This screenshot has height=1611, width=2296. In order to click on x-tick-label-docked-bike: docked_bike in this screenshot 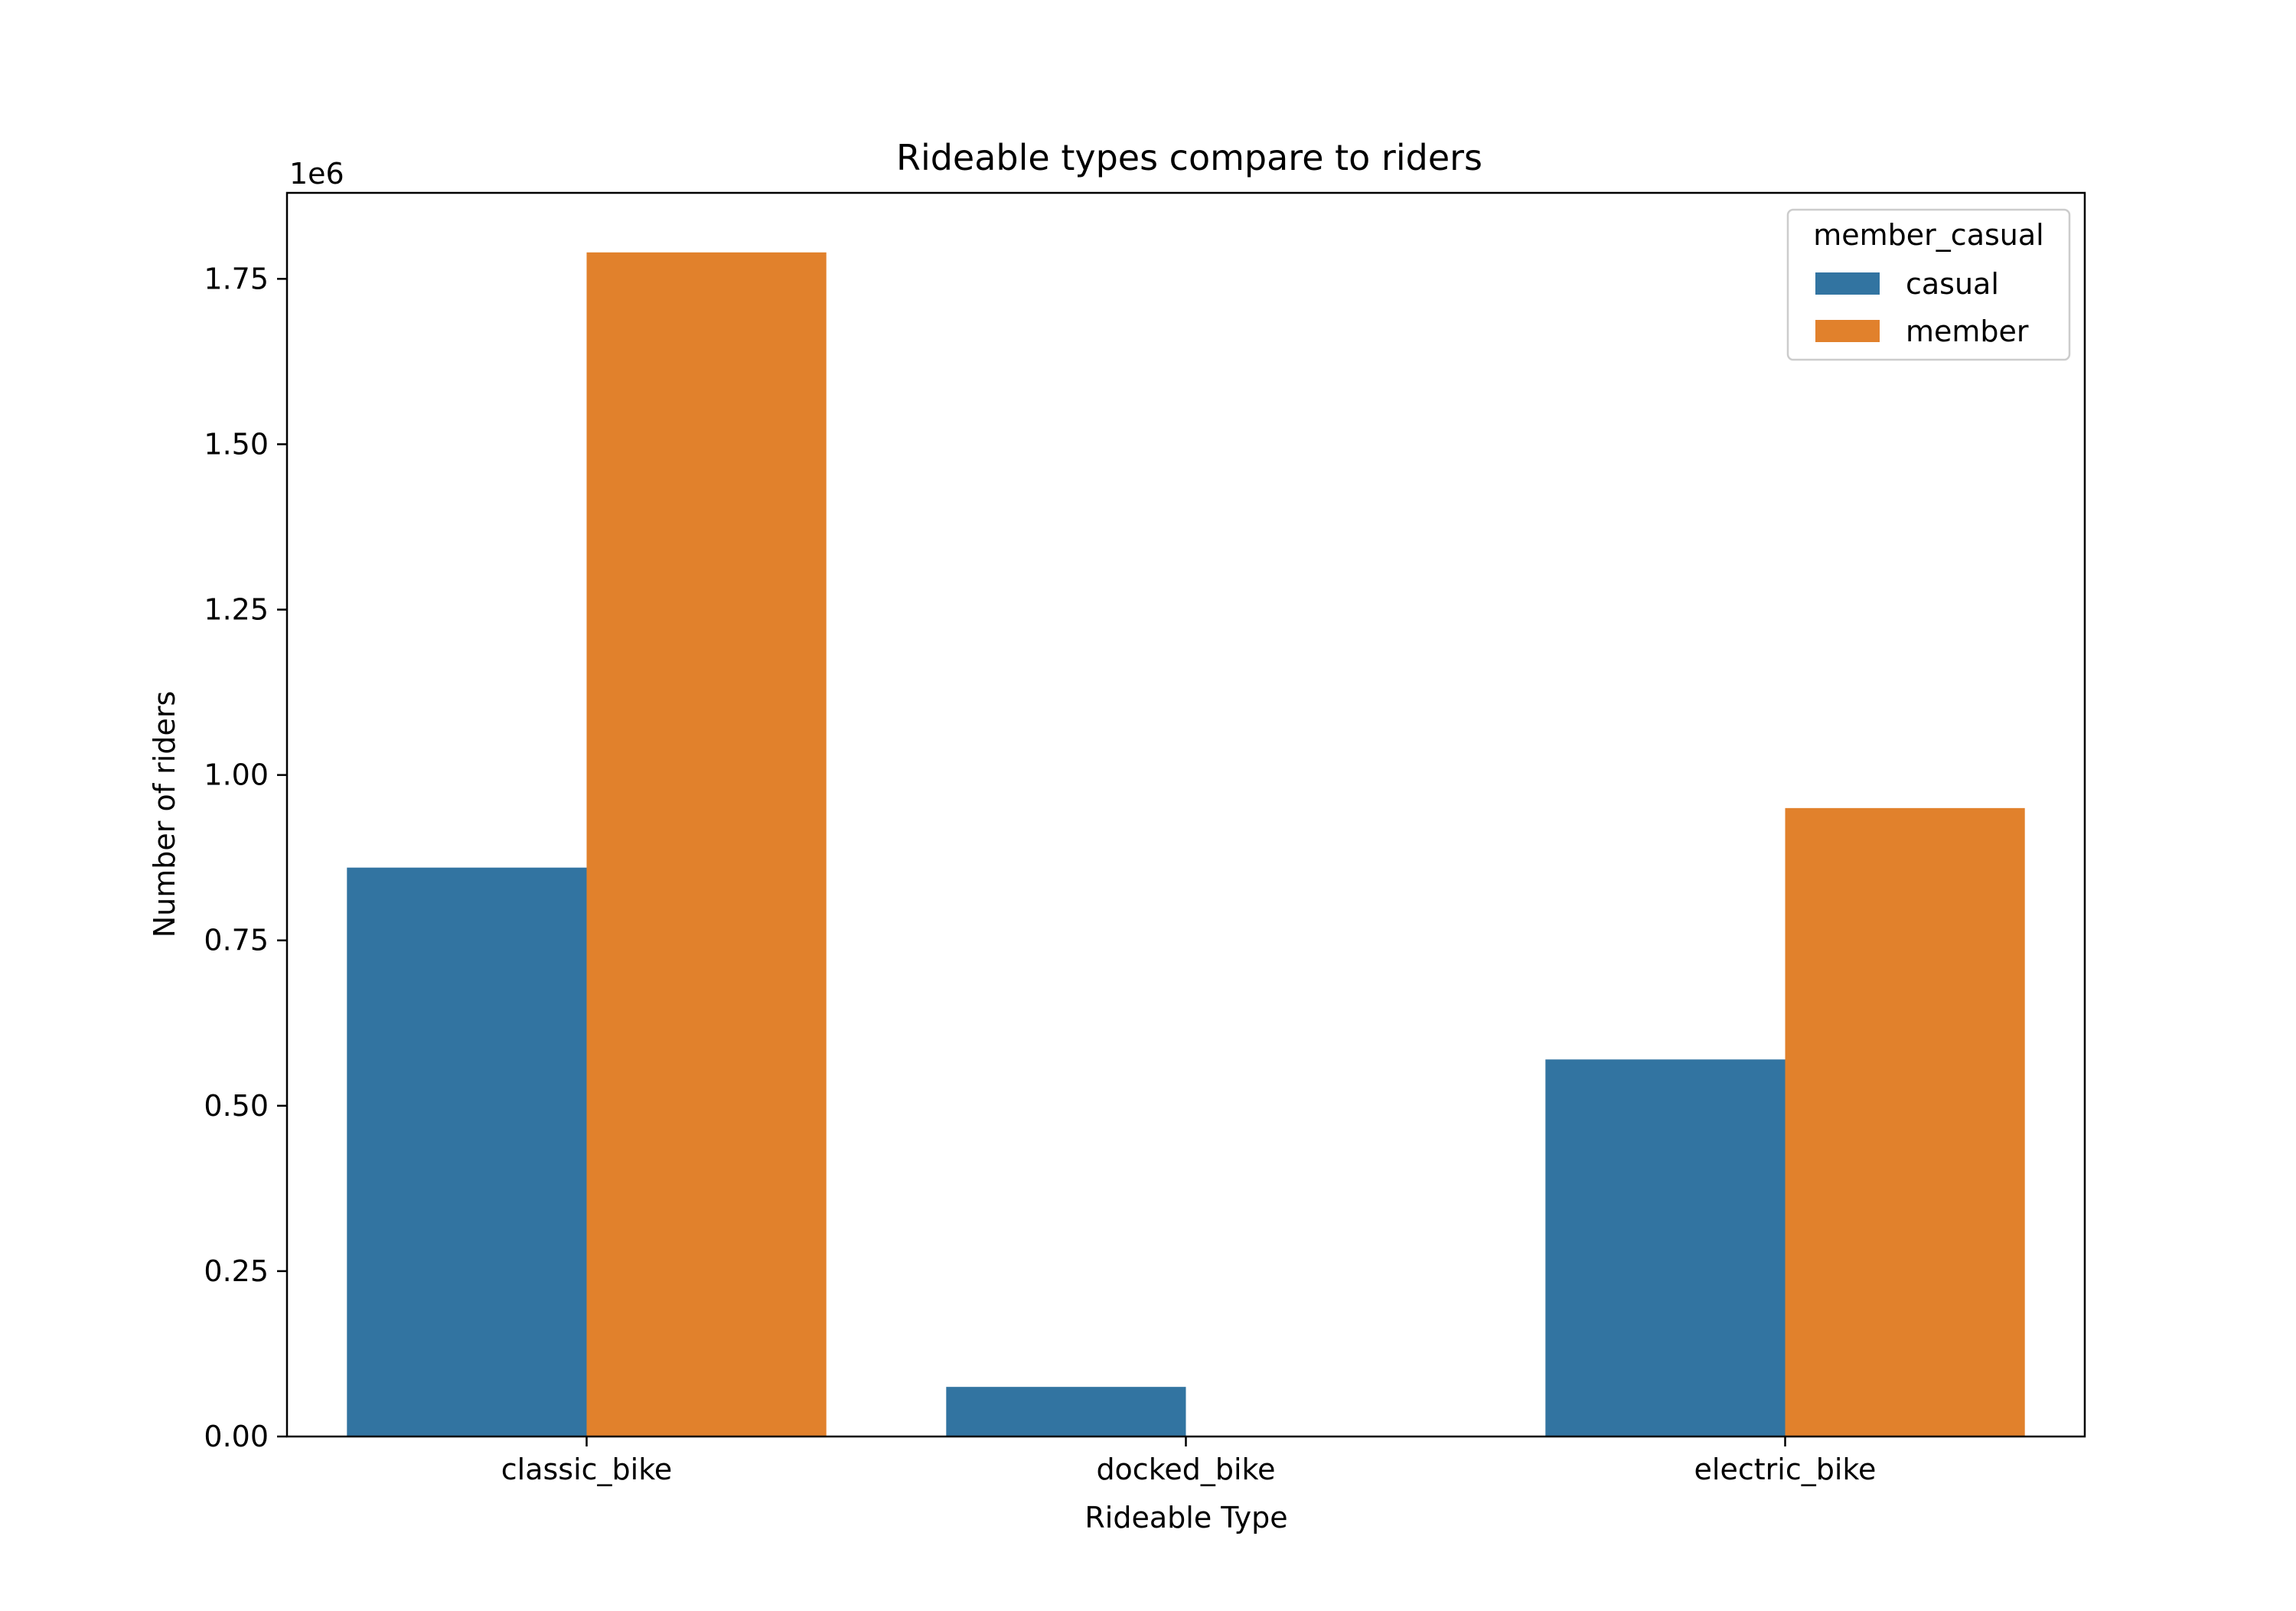, I will do `click(1185, 1469)`.